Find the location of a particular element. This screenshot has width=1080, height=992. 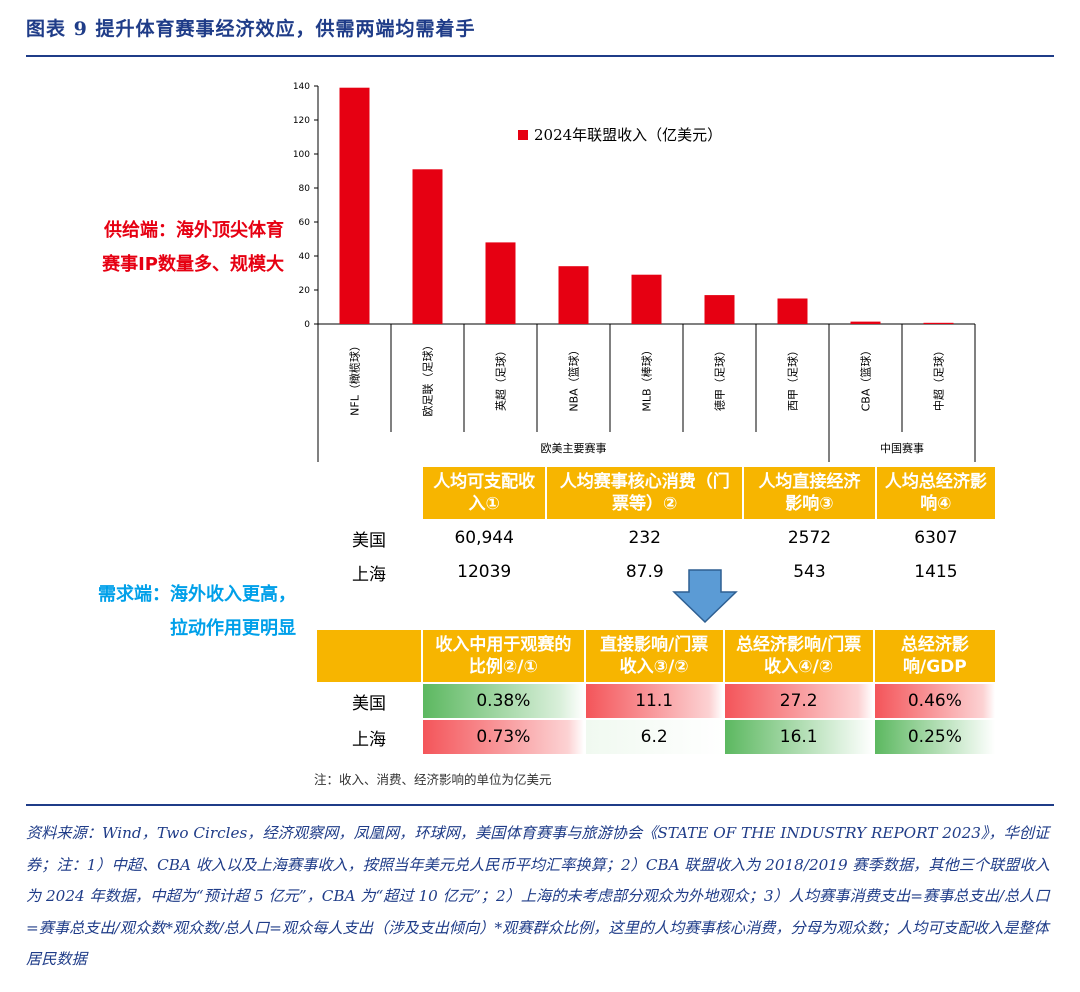

demand-label-line-2: 拉动作用更明显 is located at coordinates (233, 628).